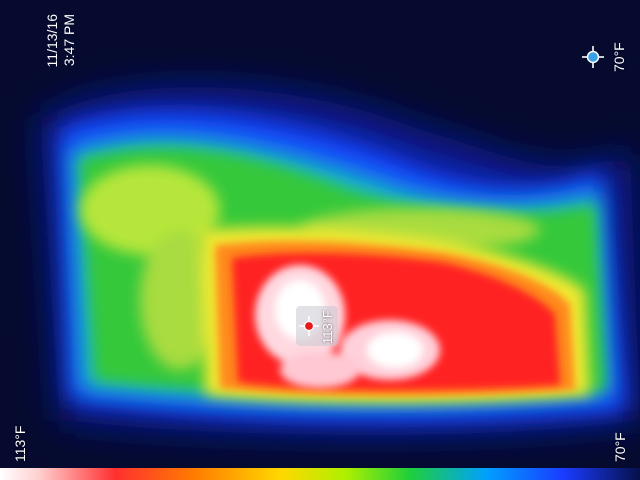 The image size is (640, 480). Describe the element at coordinates (20, 443) in the screenshot. I see `scale-max-temp: 113°F` at that location.